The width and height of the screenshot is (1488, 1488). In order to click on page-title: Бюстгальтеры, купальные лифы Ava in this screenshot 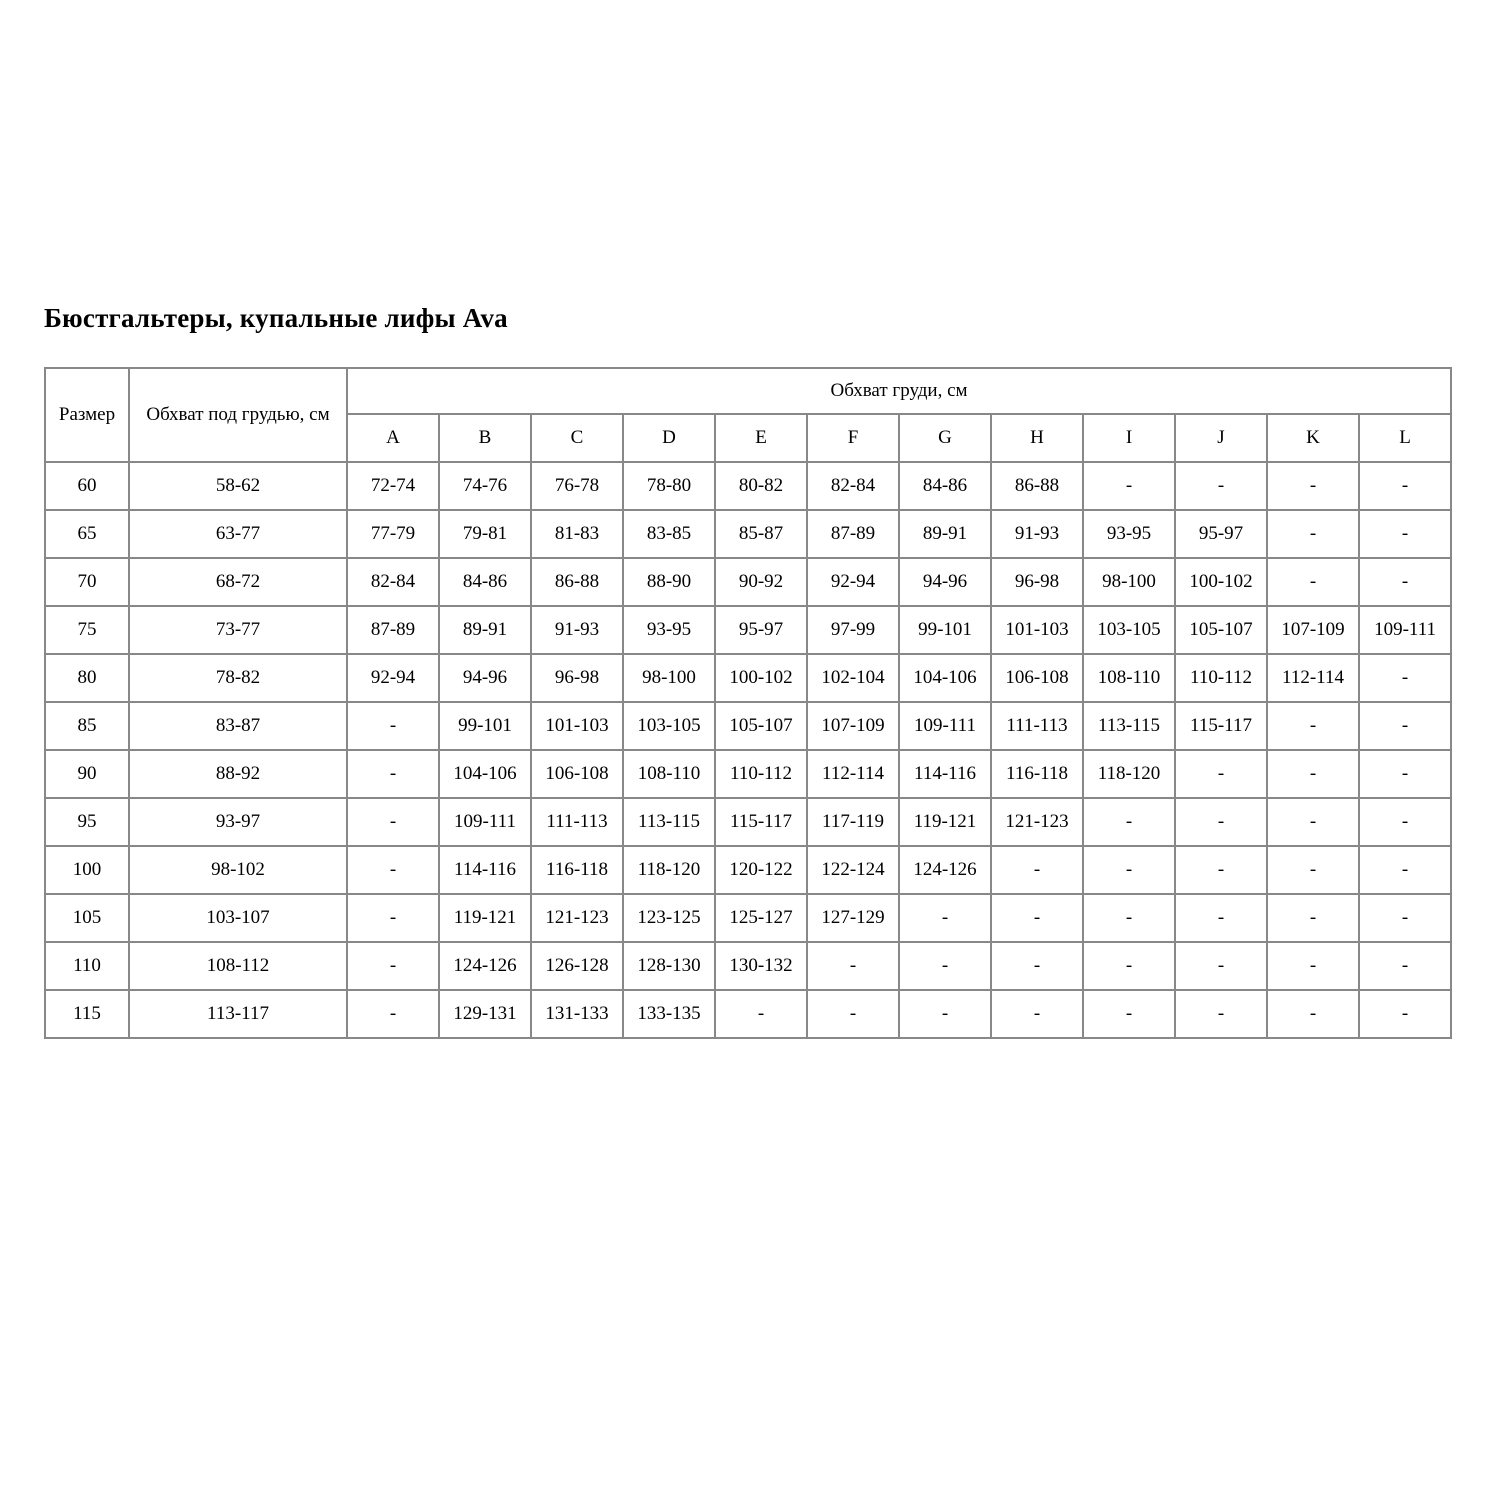, I will do `click(276, 318)`.